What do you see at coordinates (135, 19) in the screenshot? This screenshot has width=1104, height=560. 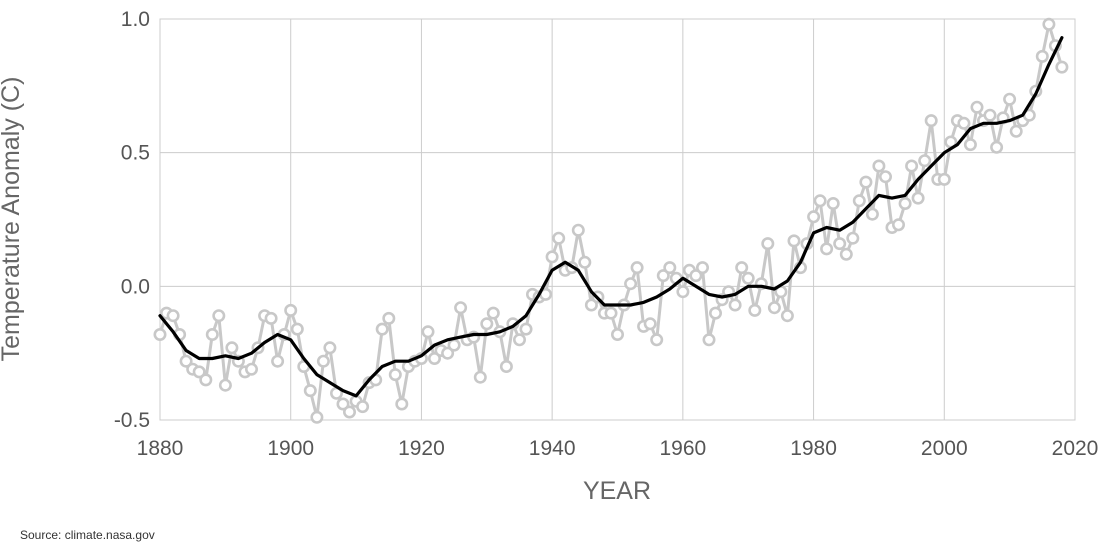 I see `y-tick-label-0: 1.0` at bounding box center [135, 19].